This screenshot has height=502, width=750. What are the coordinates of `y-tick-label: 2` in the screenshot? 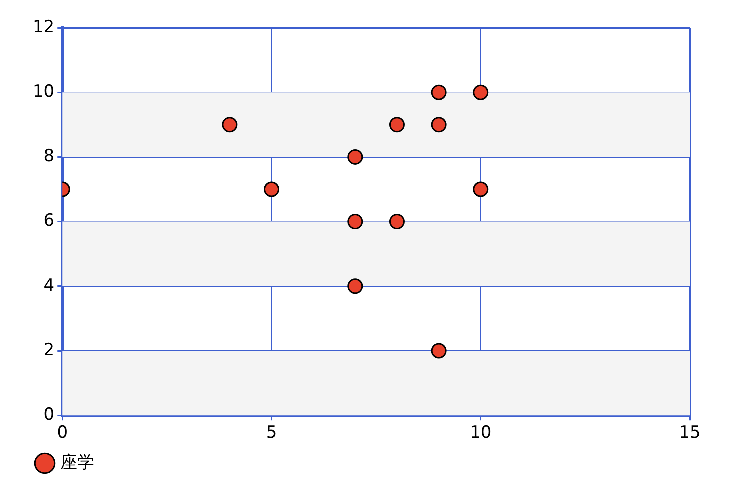 It's located at (49, 350).